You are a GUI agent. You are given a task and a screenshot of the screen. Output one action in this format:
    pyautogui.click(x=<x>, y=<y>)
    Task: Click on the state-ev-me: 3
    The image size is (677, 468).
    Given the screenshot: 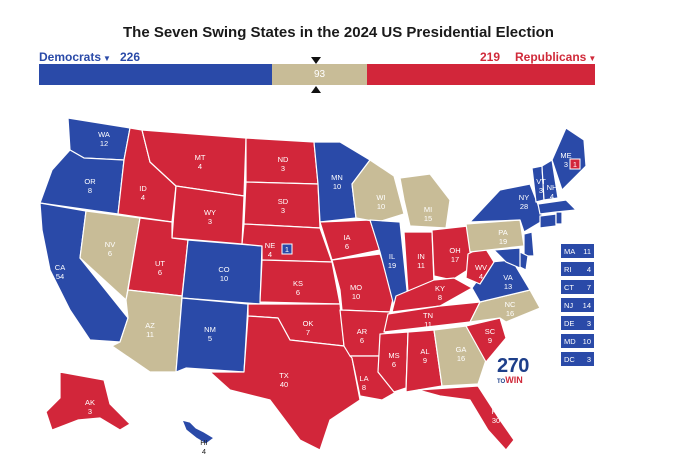 What is the action you would take?
    pyautogui.click(x=566, y=164)
    